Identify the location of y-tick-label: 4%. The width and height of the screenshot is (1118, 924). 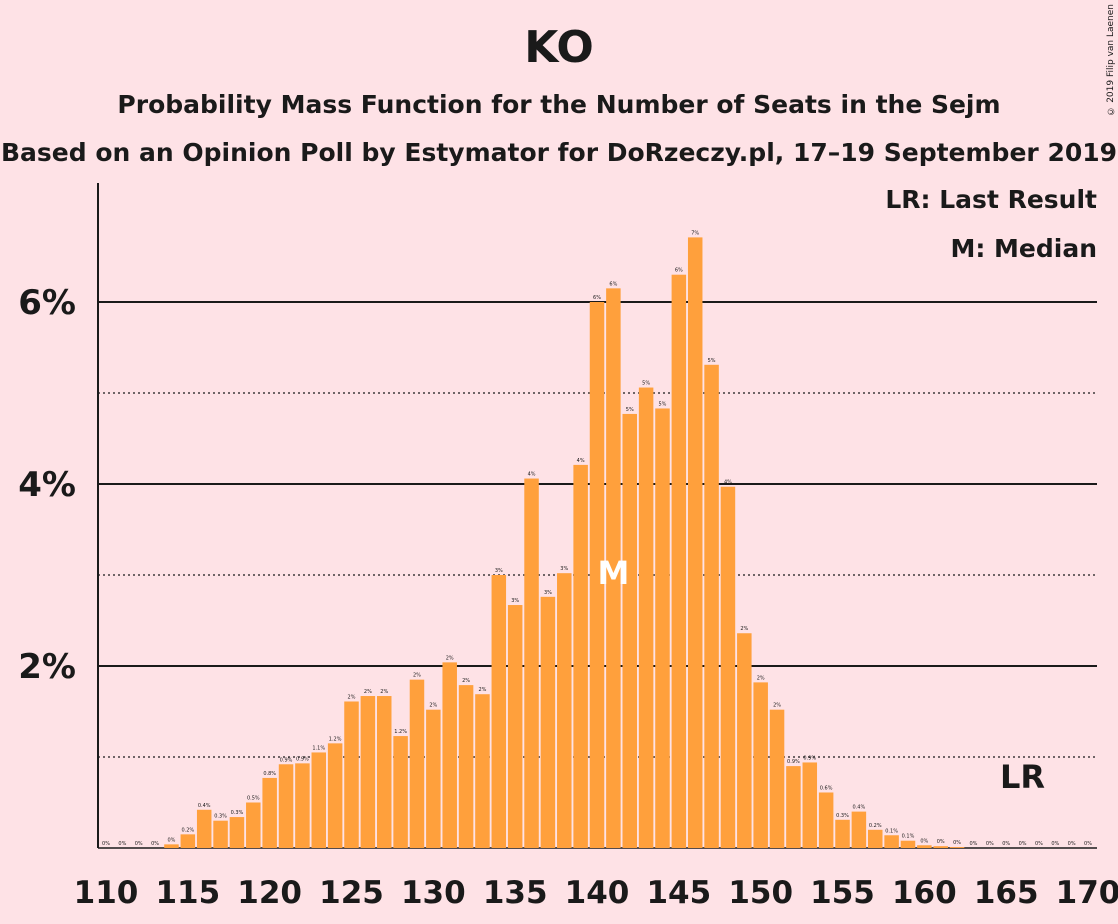
(47, 485).